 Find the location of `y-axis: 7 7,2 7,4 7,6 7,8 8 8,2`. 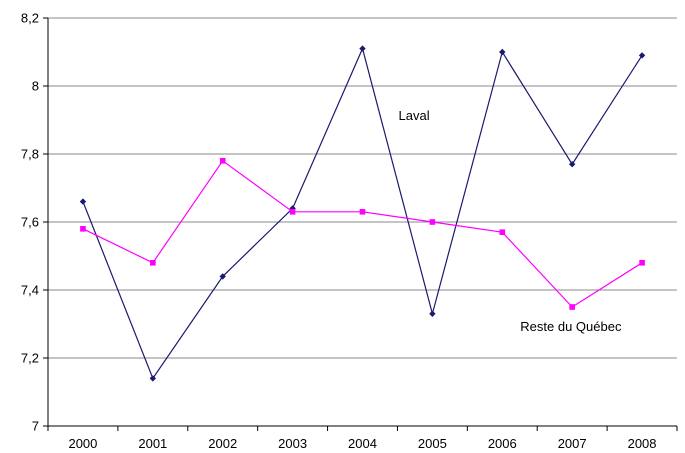

y-axis: 7 7,2 7,4 7,6 7,8 8 8,2 is located at coordinates (34, 222).